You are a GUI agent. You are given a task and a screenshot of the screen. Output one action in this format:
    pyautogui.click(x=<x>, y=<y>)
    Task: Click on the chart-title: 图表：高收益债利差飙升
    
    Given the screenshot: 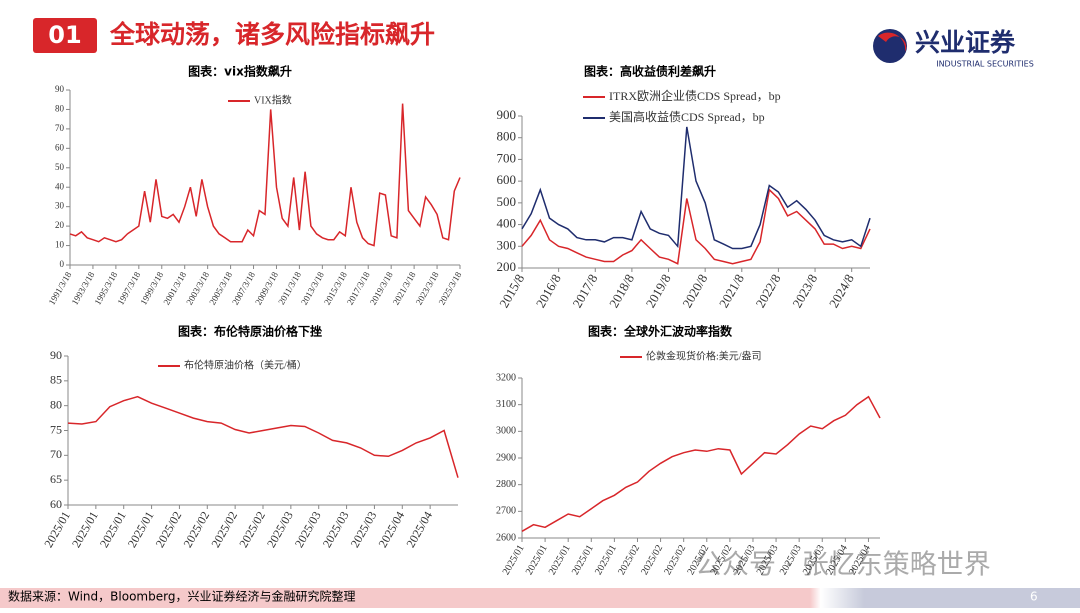 What is the action you would take?
    pyautogui.click(x=650, y=71)
    